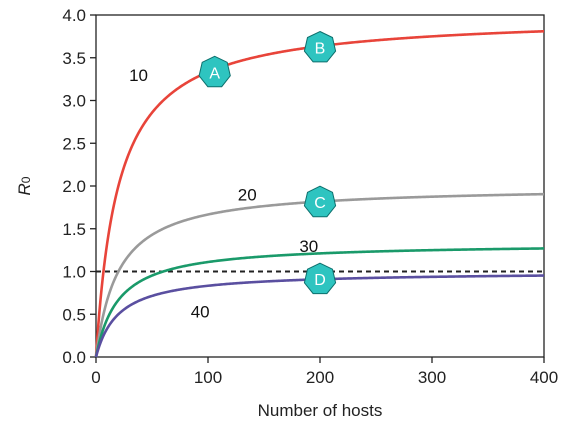 Image resolution: width=563 pixels, height=425 pixels. I want to click on y-tick-label: 3.5, so click(74, 58).